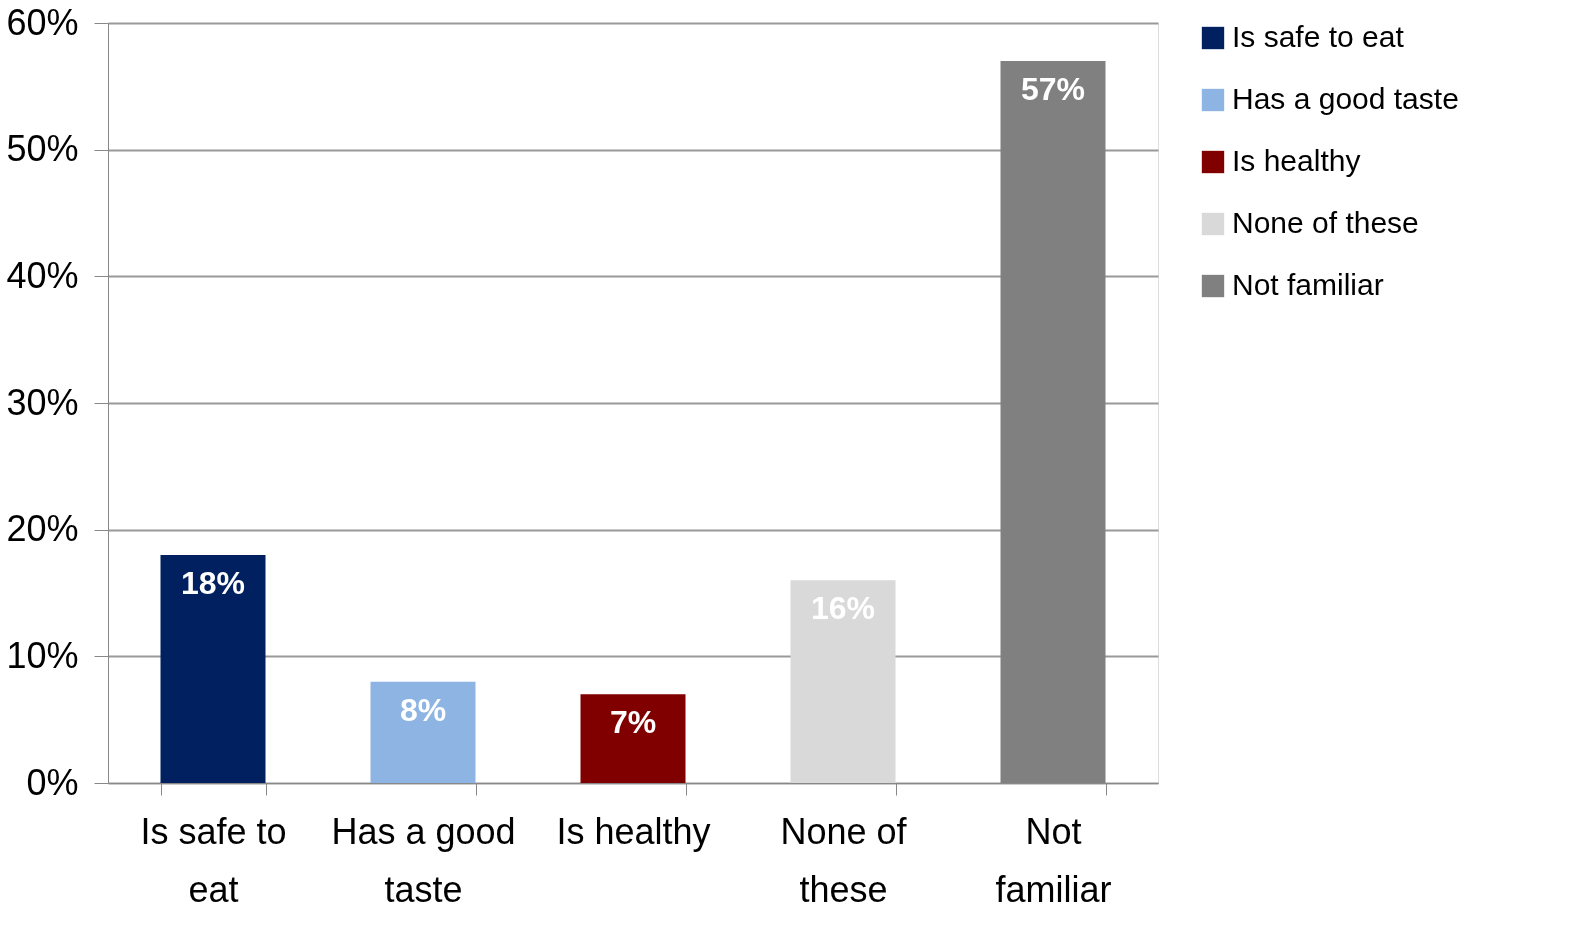 Image resolution: width=1583 pixels, height=940 pixels. Describe the element at coordinates (1345, 98) in the screenshot. I see `legend-label: Has a good taste` at that location.